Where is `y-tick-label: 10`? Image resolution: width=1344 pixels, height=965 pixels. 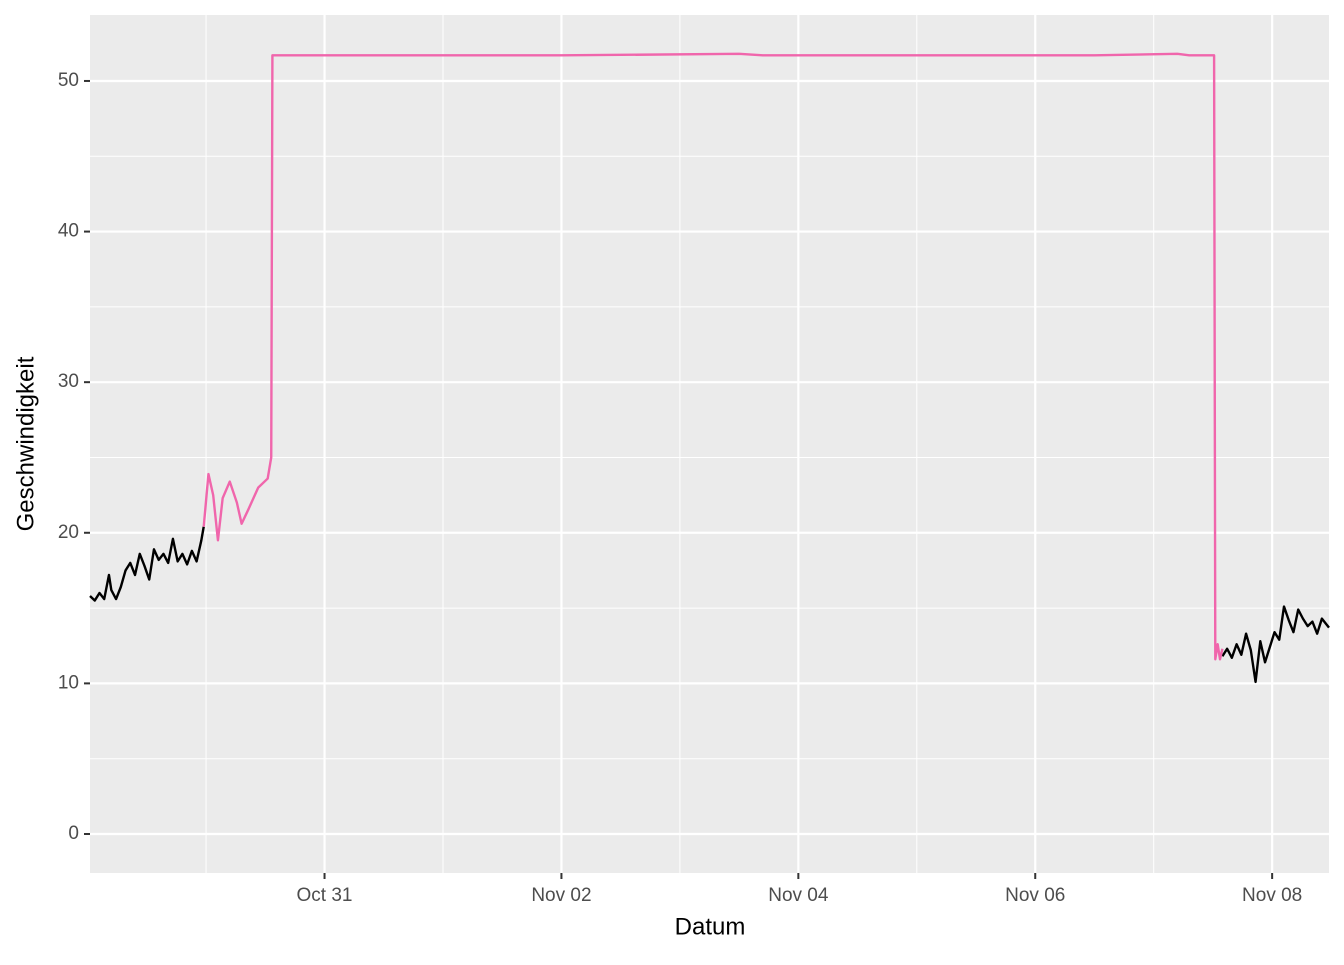 y-tick-label: 10 is located at coordinates (68, 682).